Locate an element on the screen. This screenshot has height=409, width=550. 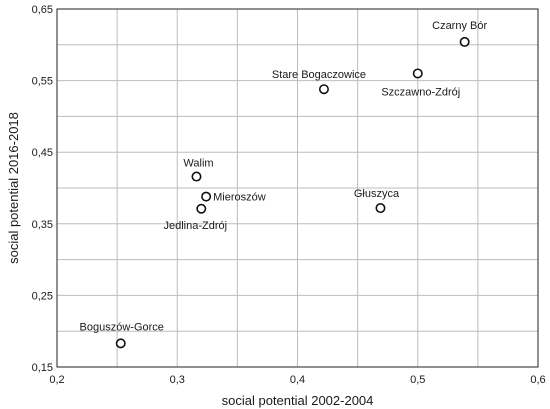
x-tick-label: 0,6 is located at coordinates (537, 380).